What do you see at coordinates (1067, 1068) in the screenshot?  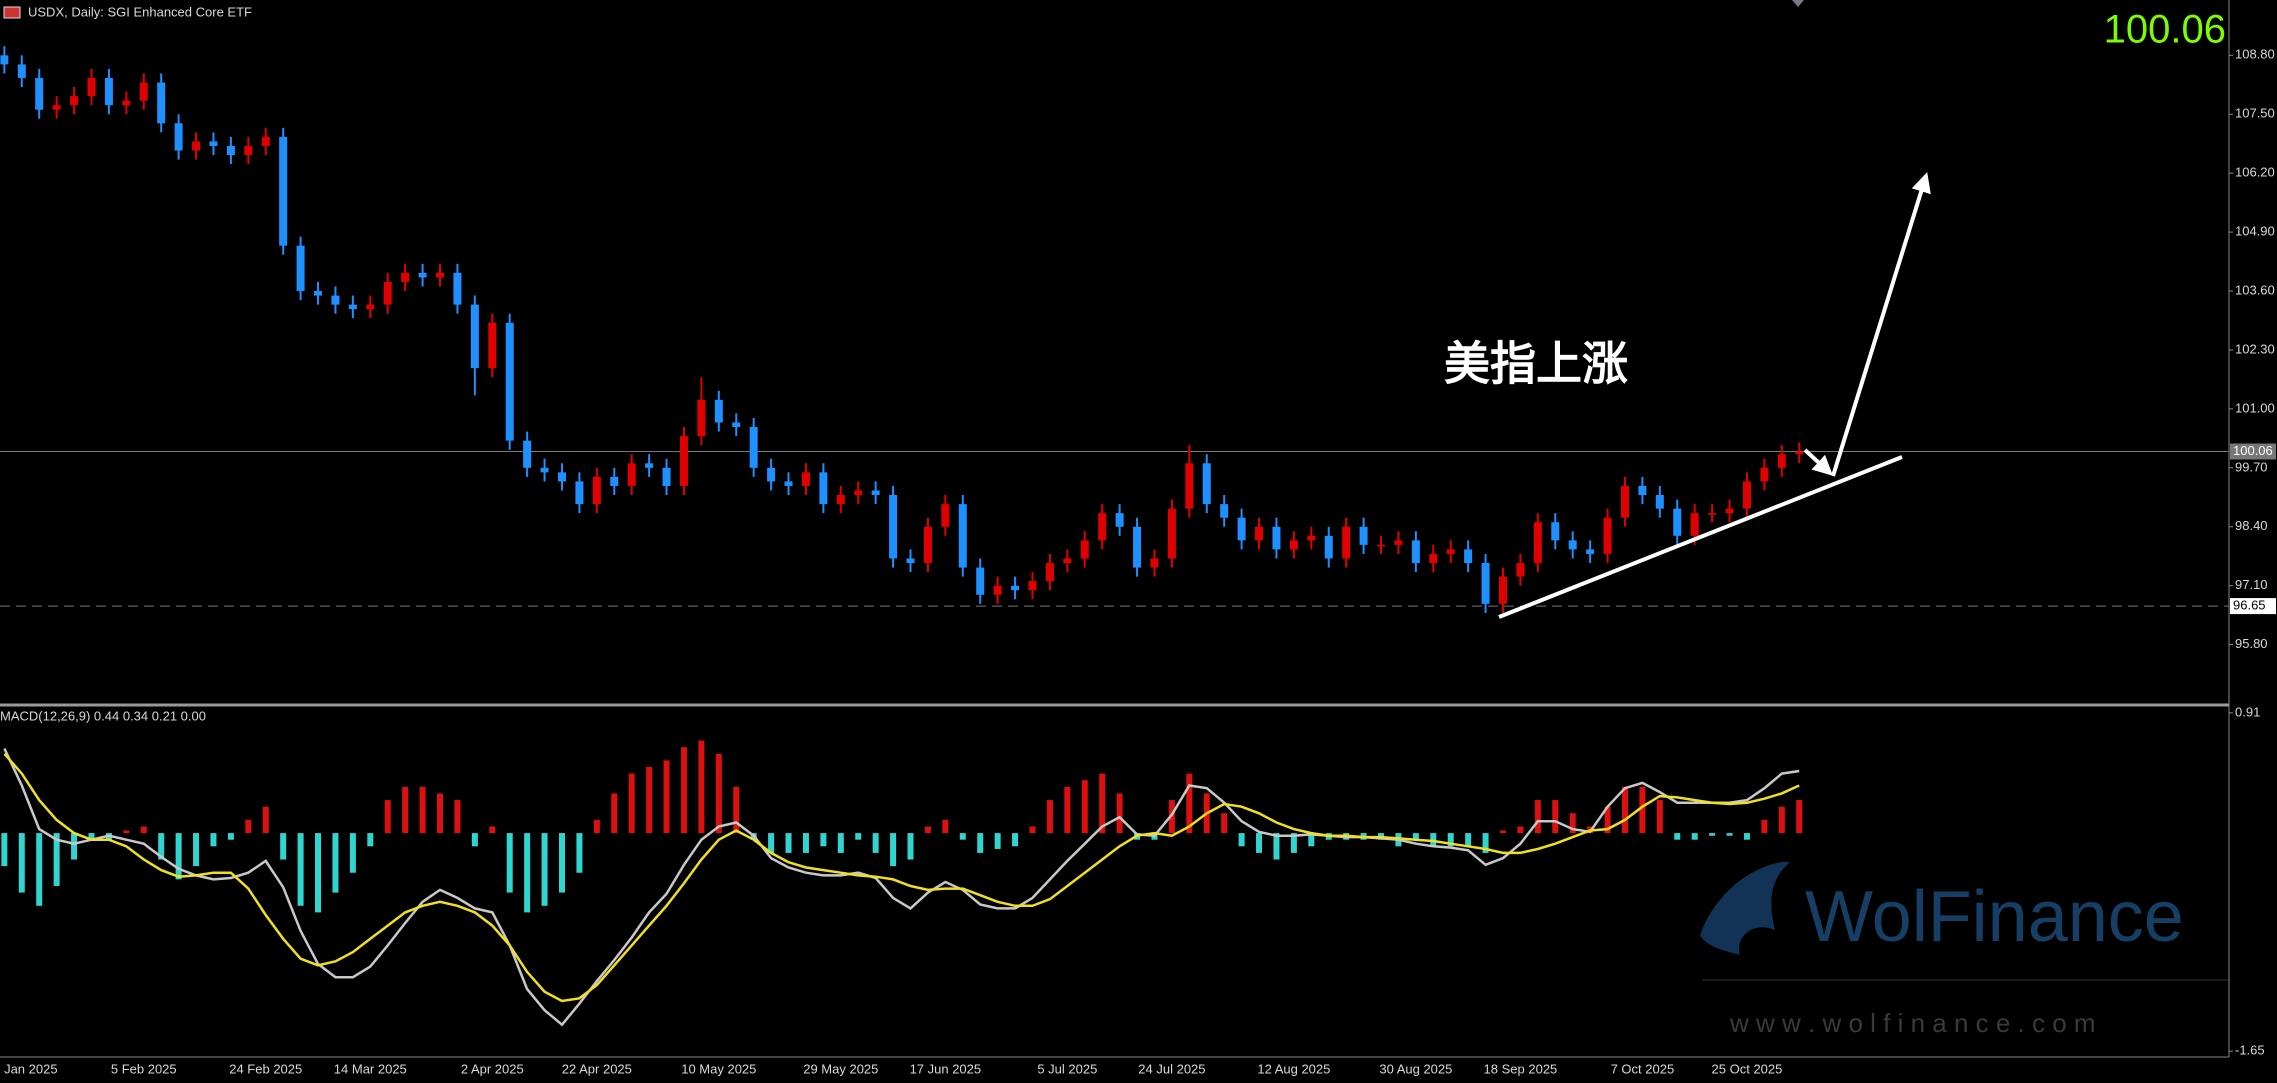 I see `x-tick-label: 5 Jul 2025` at bounding box center [1067, 1068].